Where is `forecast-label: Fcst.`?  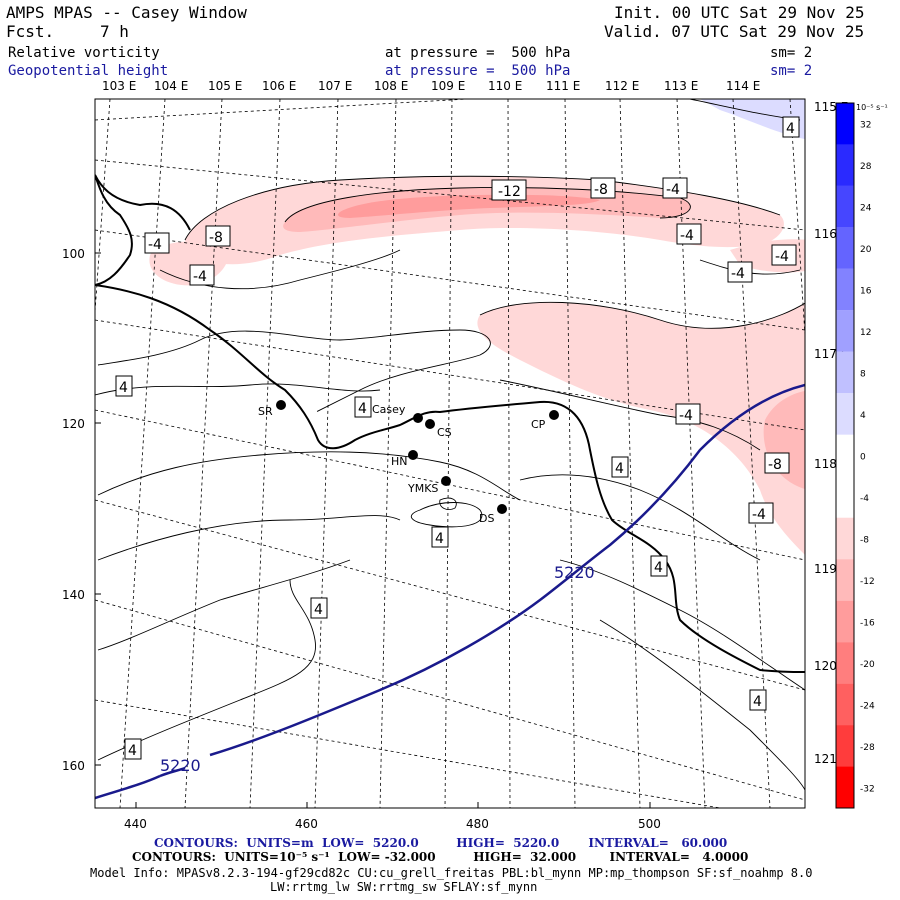
forecast-label: Fcst. is located at coordinates (30, 31).